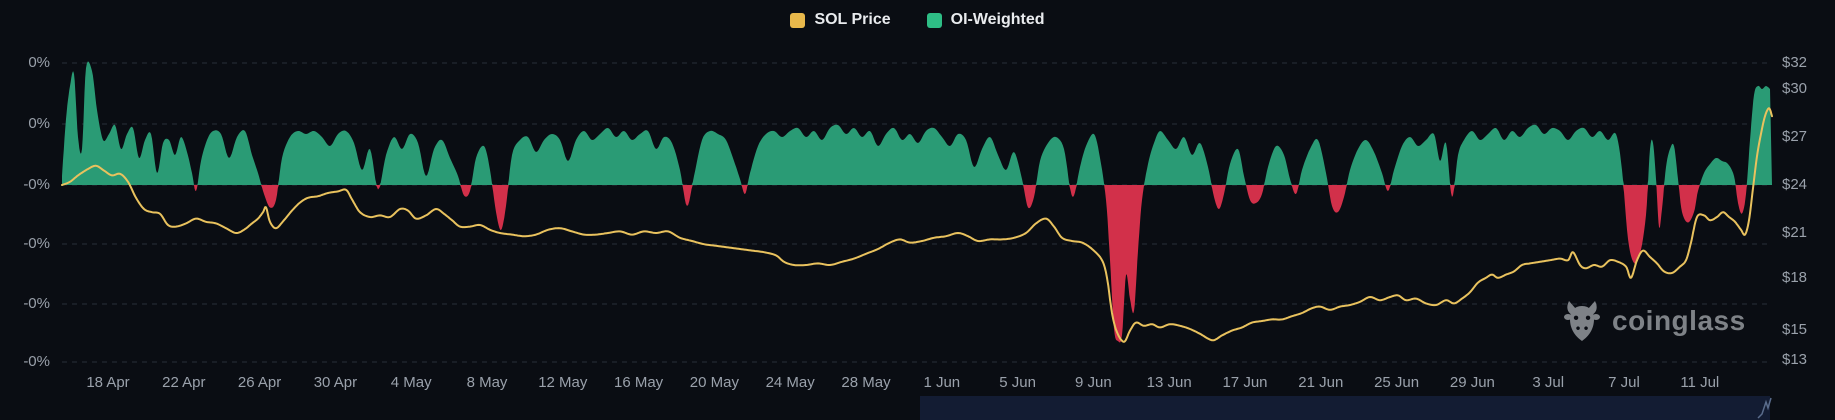  Describe the element at coordinates (997, 19) in the screenshot. I see `legend-label-oi-weighted: OI-Weighted` at that location.